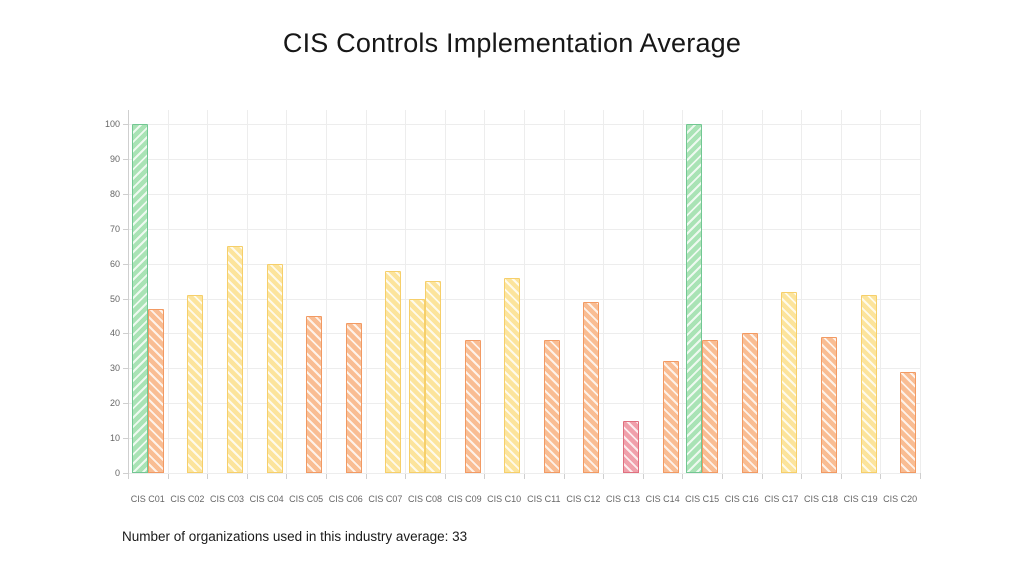 The image size is (1024, 576). Describe the element at coordinates (235, 359) in the screenshot. I see `bar-cis-c03` at that location.